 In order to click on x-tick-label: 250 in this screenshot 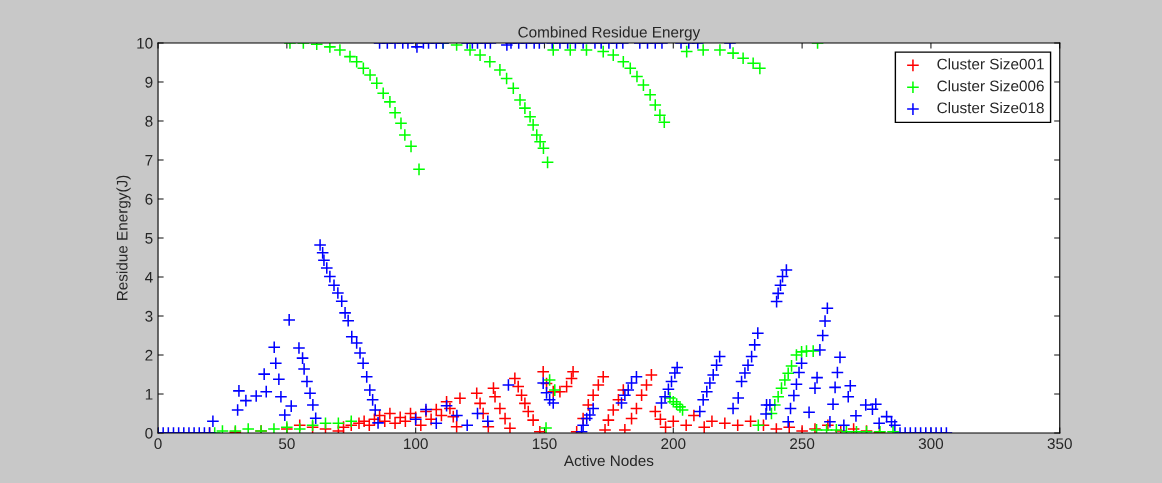, I will do `click(802, 444)`.